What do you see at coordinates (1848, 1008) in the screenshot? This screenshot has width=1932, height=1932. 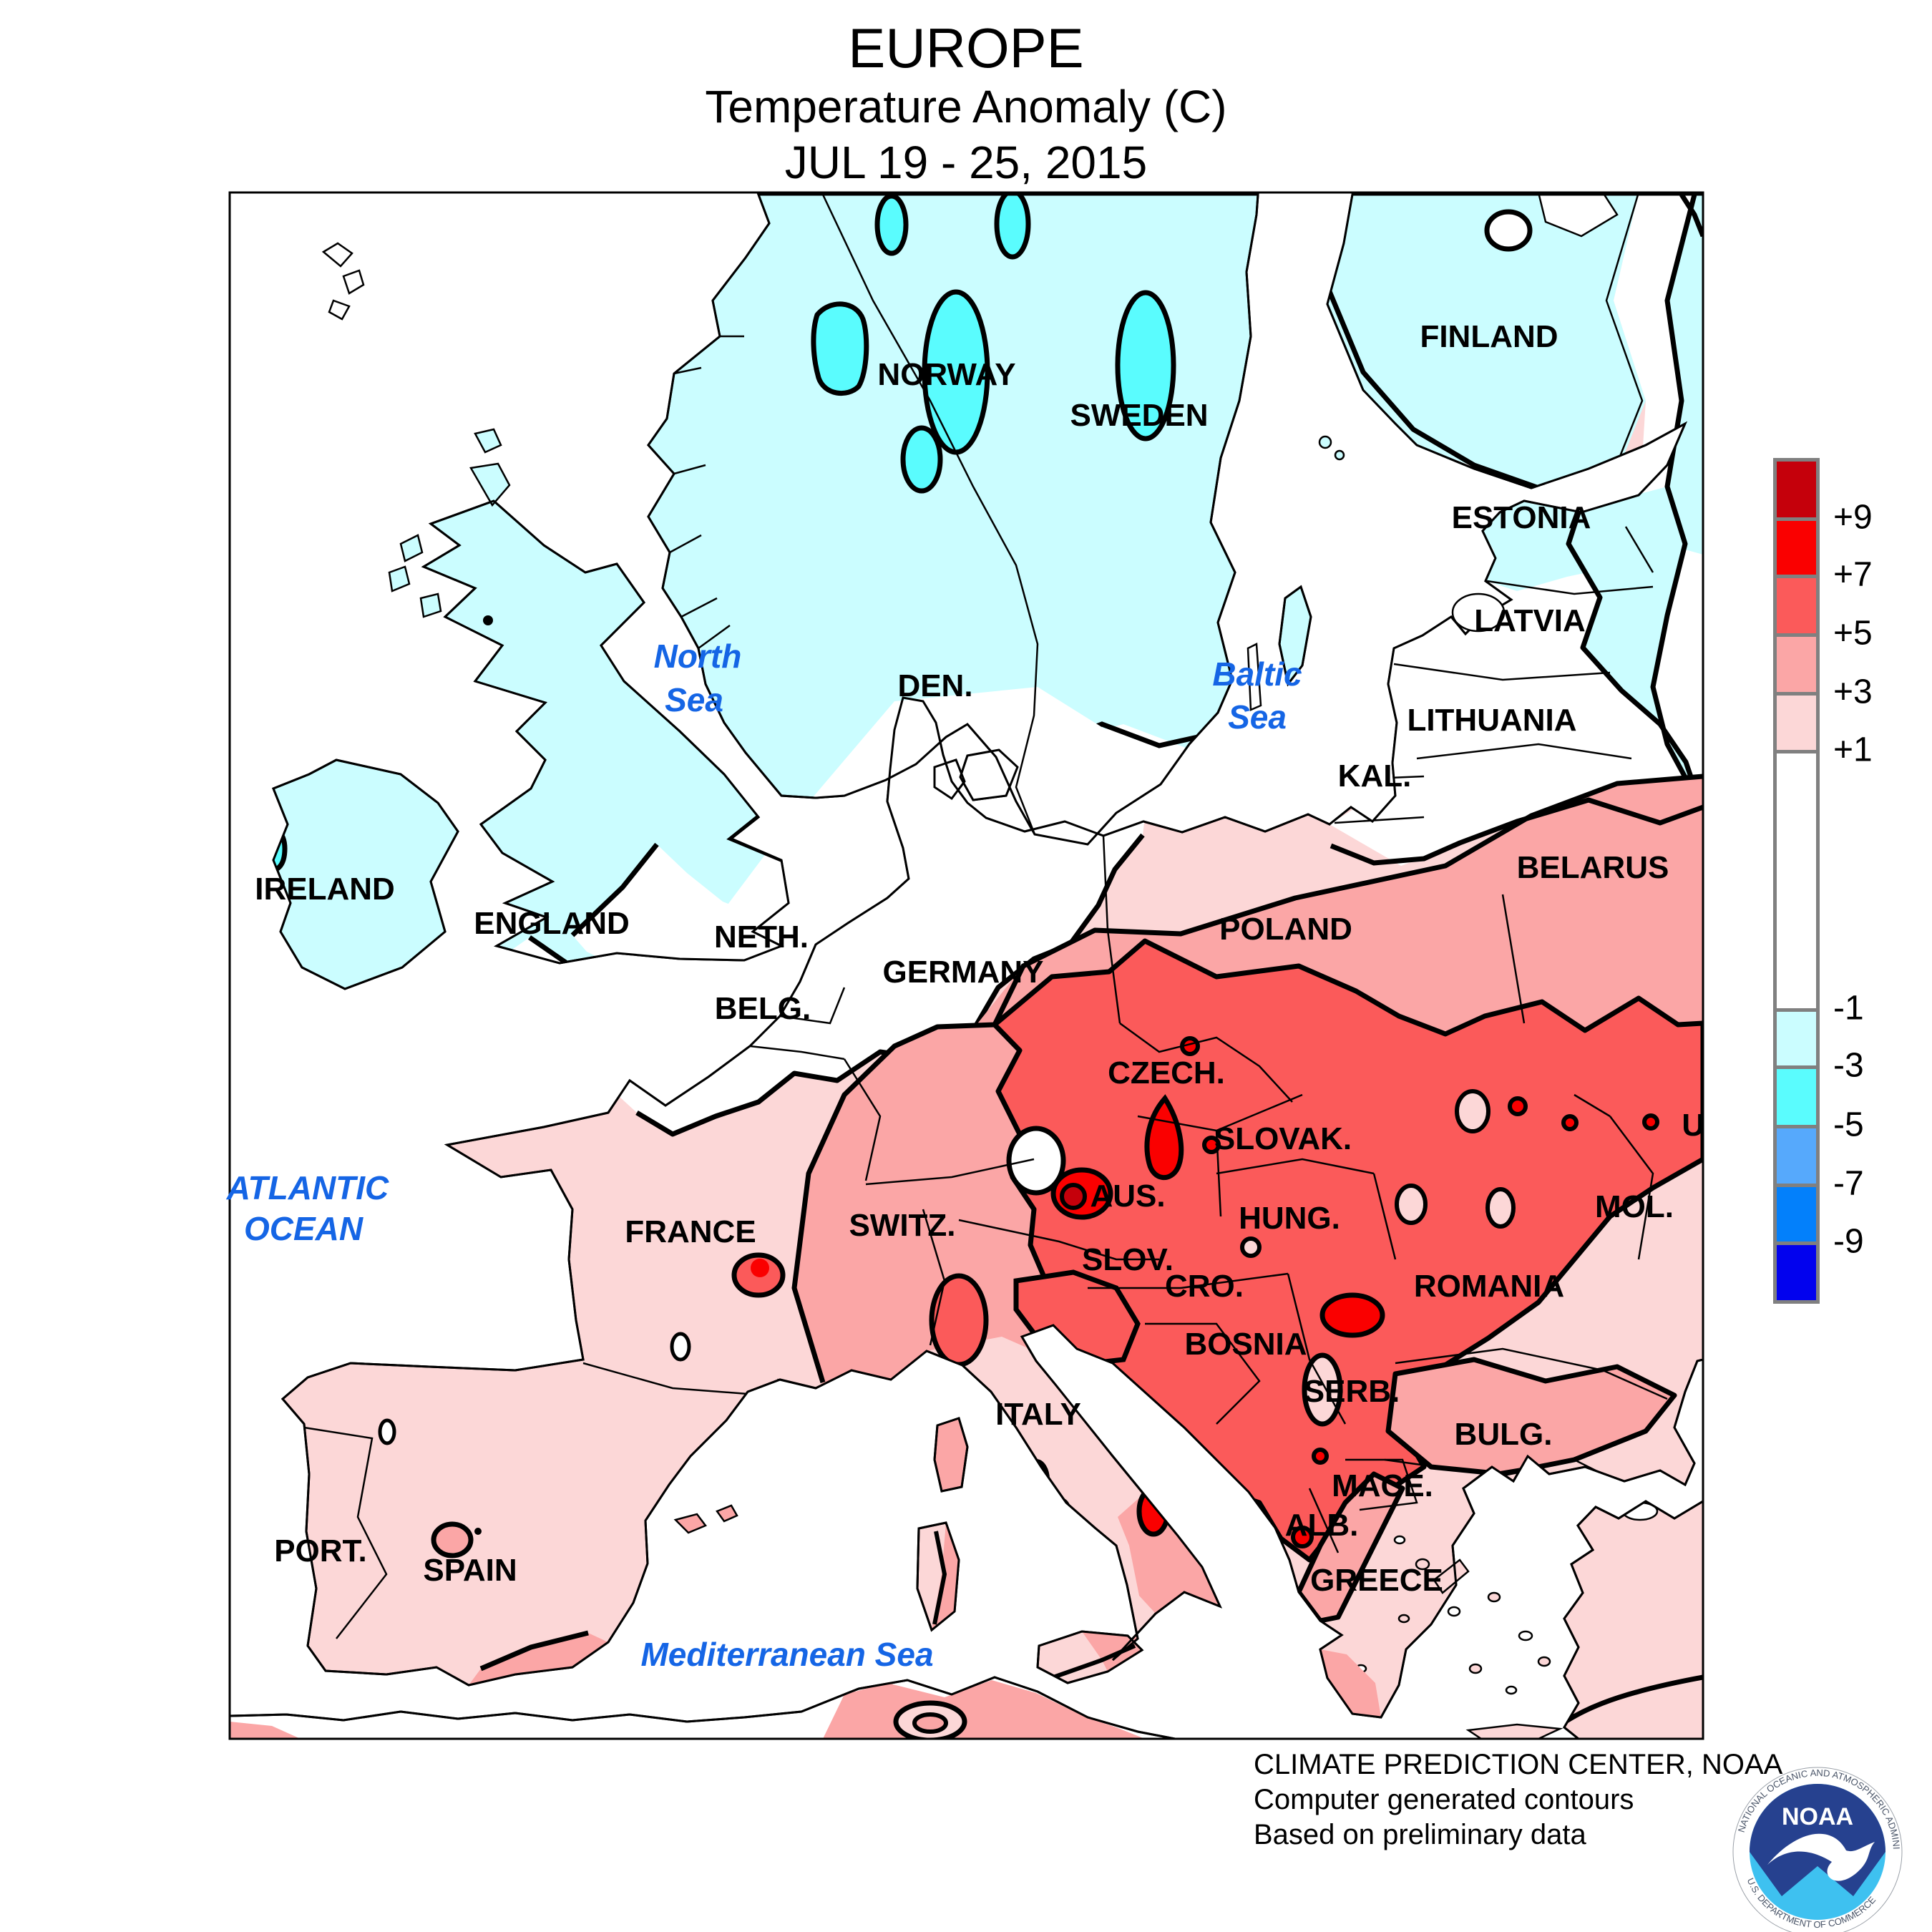 I see `legend-tick: -1` at bounding box center [1848, 1008].